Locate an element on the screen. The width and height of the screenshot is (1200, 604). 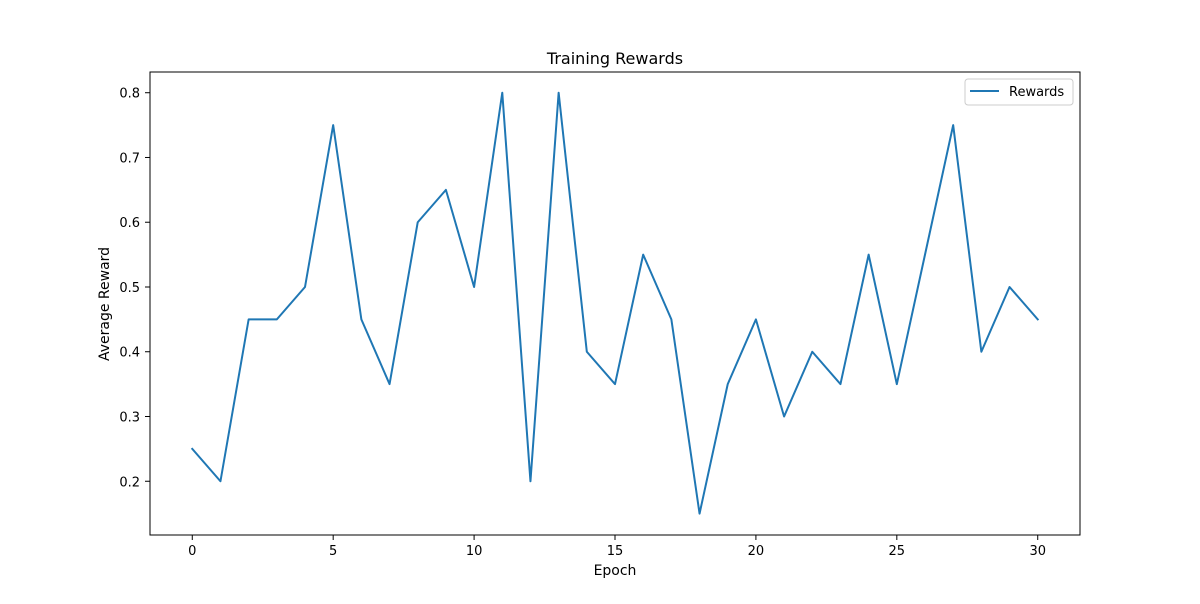
y-tick-label: 0.5 is located at coordinates (129, 288).